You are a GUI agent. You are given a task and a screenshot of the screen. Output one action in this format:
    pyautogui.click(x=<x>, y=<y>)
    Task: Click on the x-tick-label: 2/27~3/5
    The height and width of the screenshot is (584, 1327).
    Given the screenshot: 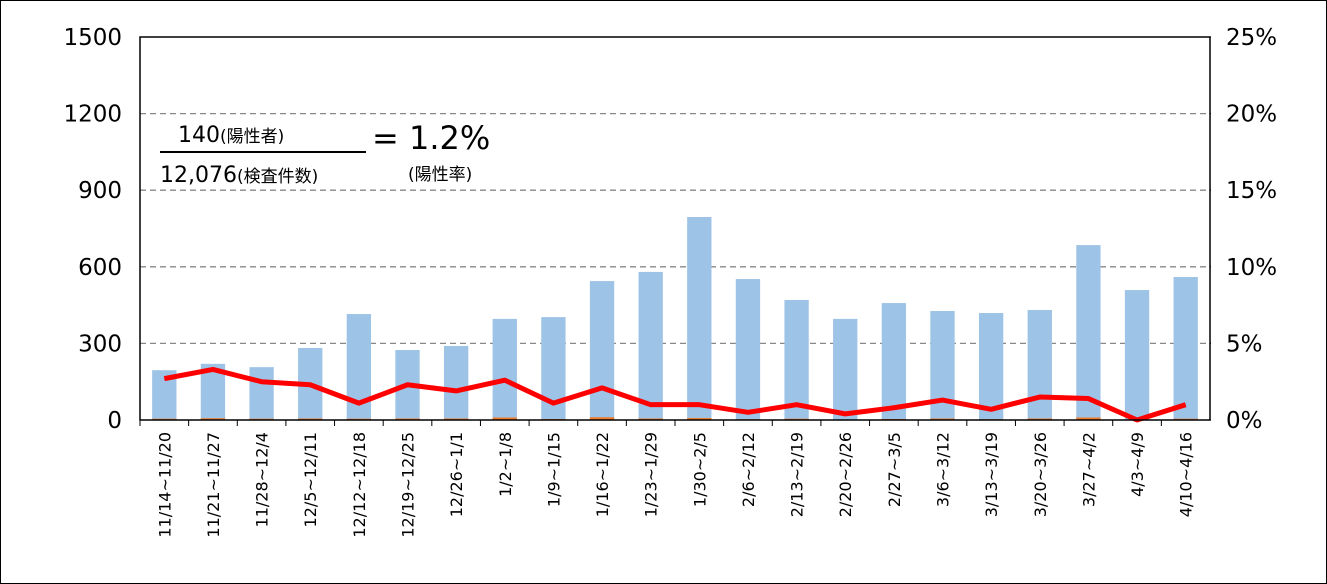 What is the action you would take?
    pyautogui.click(x=894, y=469)
    